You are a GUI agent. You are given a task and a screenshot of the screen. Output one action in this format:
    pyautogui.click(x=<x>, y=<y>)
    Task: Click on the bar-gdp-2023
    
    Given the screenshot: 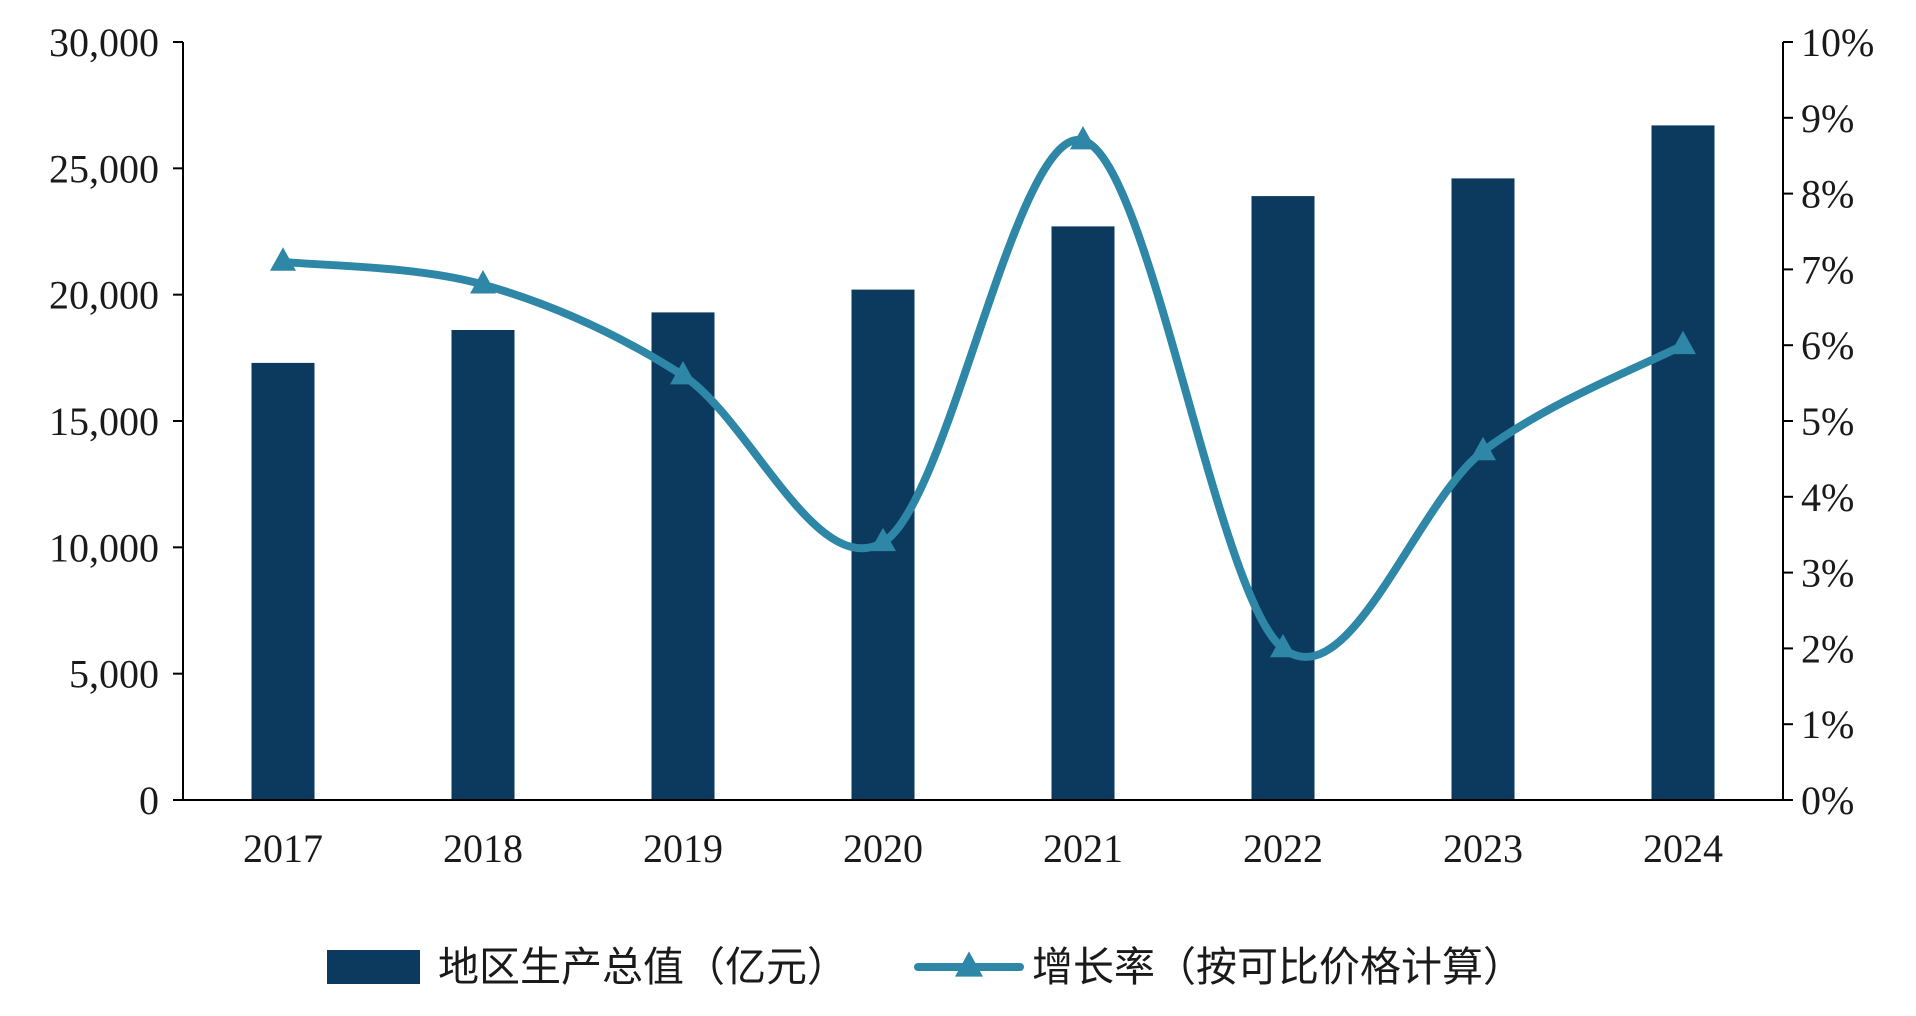 What is the action you would take?
    pyautogui.click(x=1483, y=489)
    